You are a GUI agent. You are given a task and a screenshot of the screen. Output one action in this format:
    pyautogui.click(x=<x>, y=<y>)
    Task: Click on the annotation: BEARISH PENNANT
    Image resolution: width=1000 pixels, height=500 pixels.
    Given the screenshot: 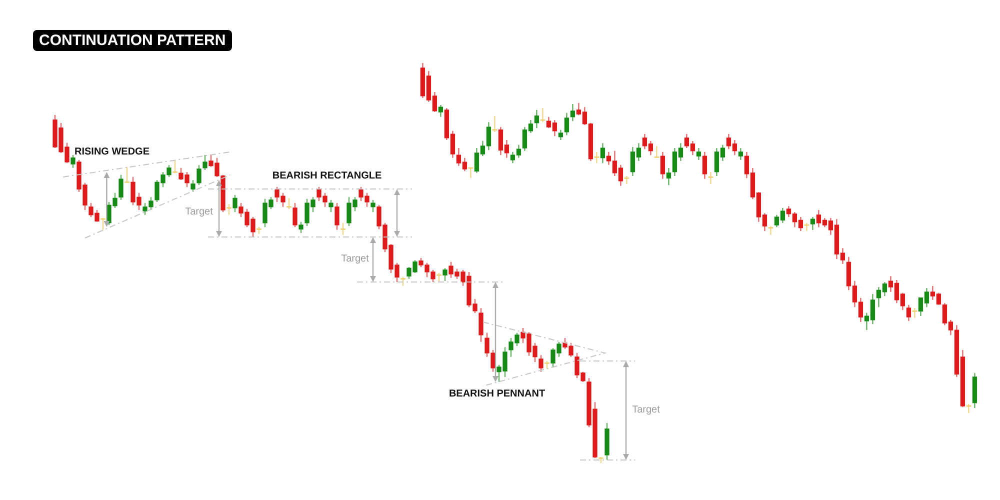 What is the action you would take?
    pyautogui.click(x=497, y=394)
    